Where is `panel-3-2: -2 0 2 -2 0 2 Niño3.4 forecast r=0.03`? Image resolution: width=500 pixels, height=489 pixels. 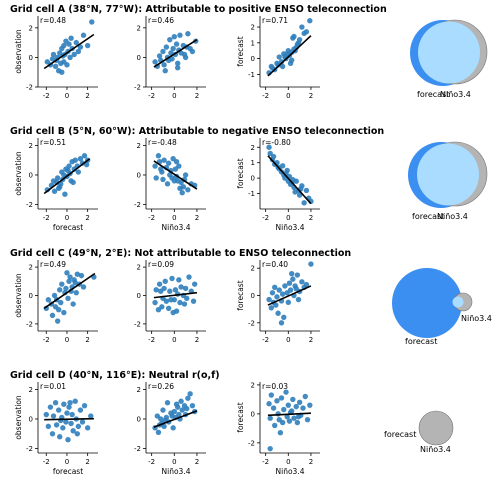
panel-3-2: -2 0 2 -2 0 2 Niño3.4 forecast r=0.03 is located at coordinates (278, 428).